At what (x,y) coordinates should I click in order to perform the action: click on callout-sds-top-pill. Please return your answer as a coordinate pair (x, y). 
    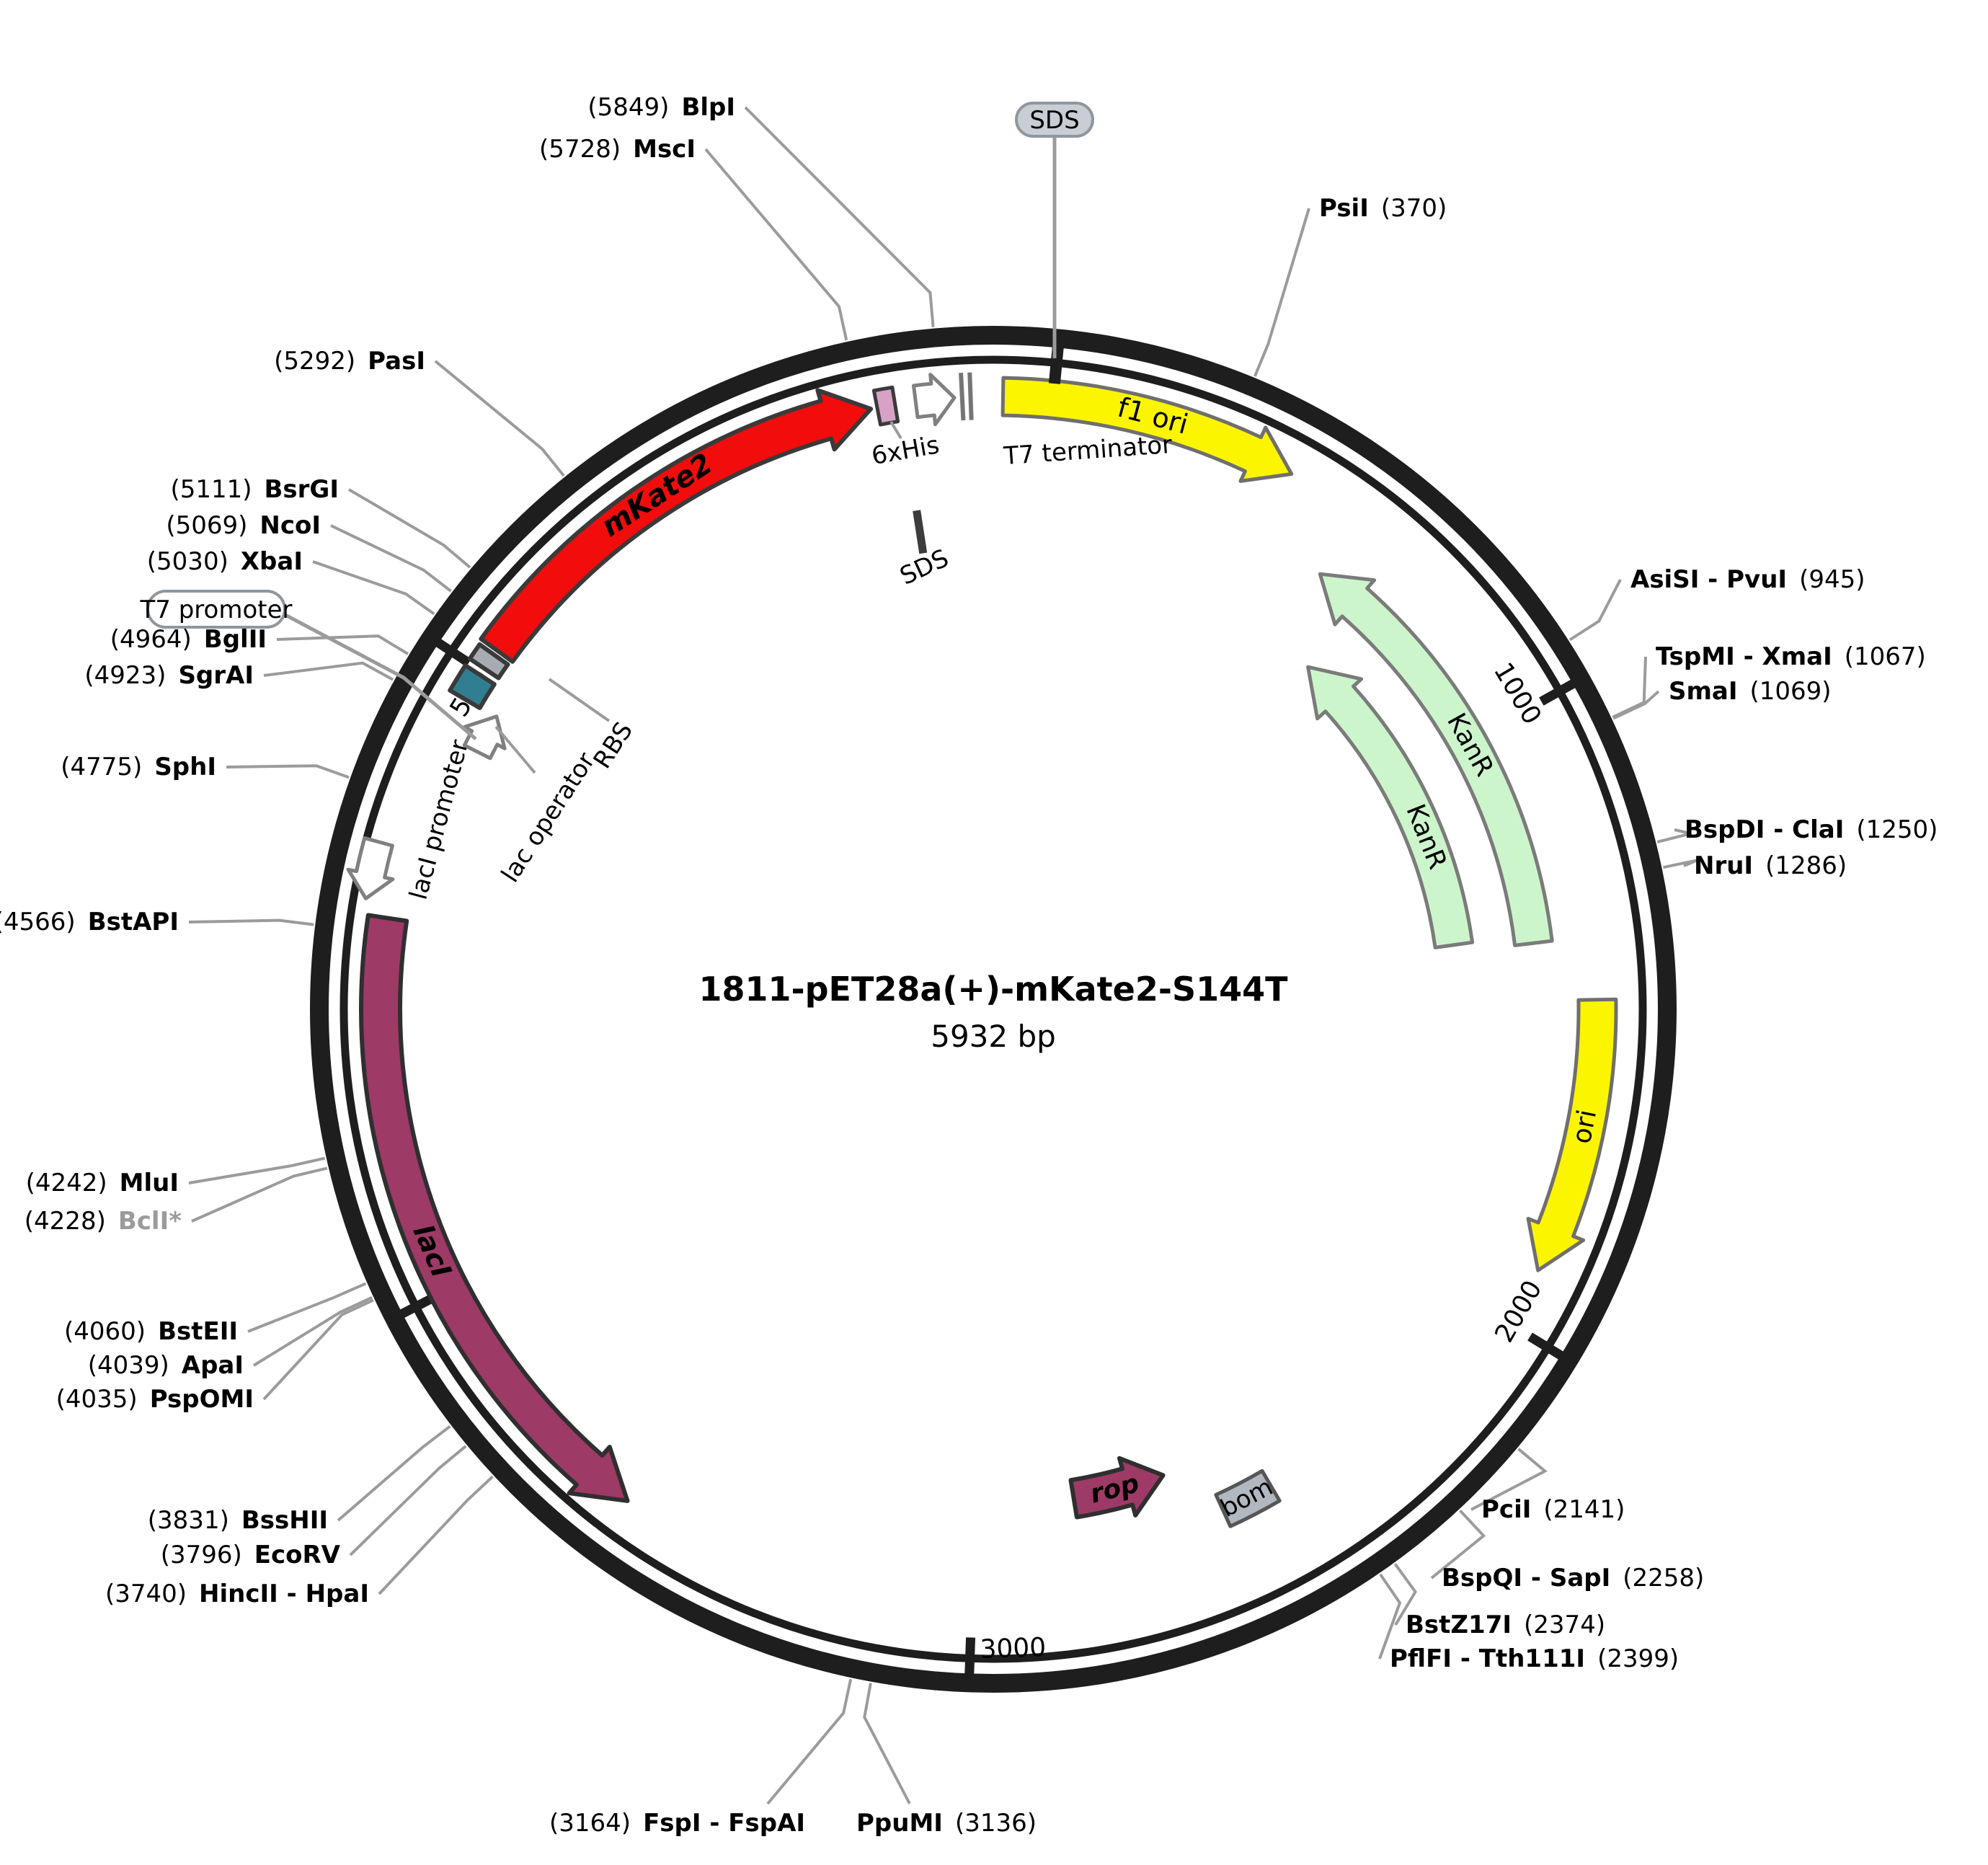
    Looking at the image, I should click on (1054, 120).